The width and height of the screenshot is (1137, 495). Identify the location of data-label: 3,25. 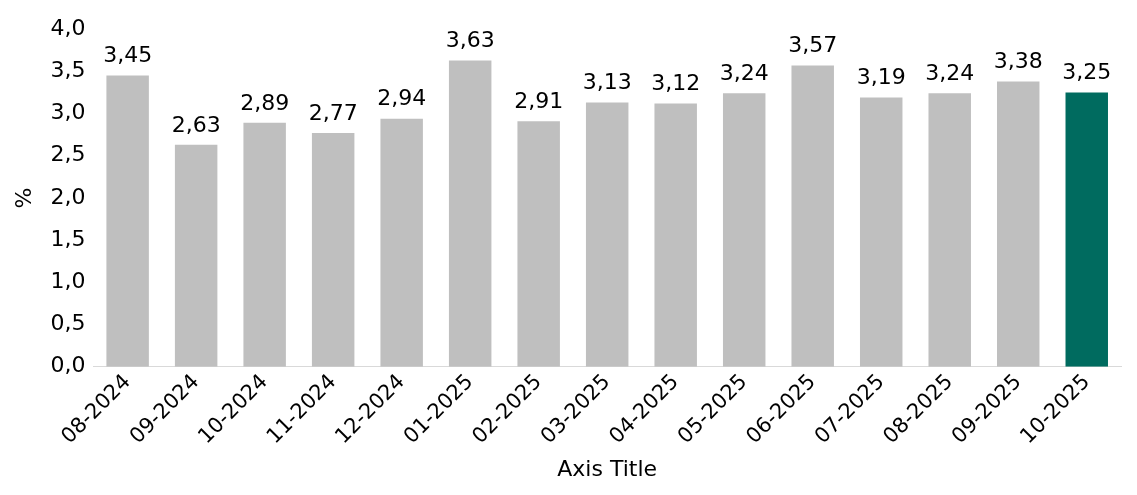
(1087, 72).